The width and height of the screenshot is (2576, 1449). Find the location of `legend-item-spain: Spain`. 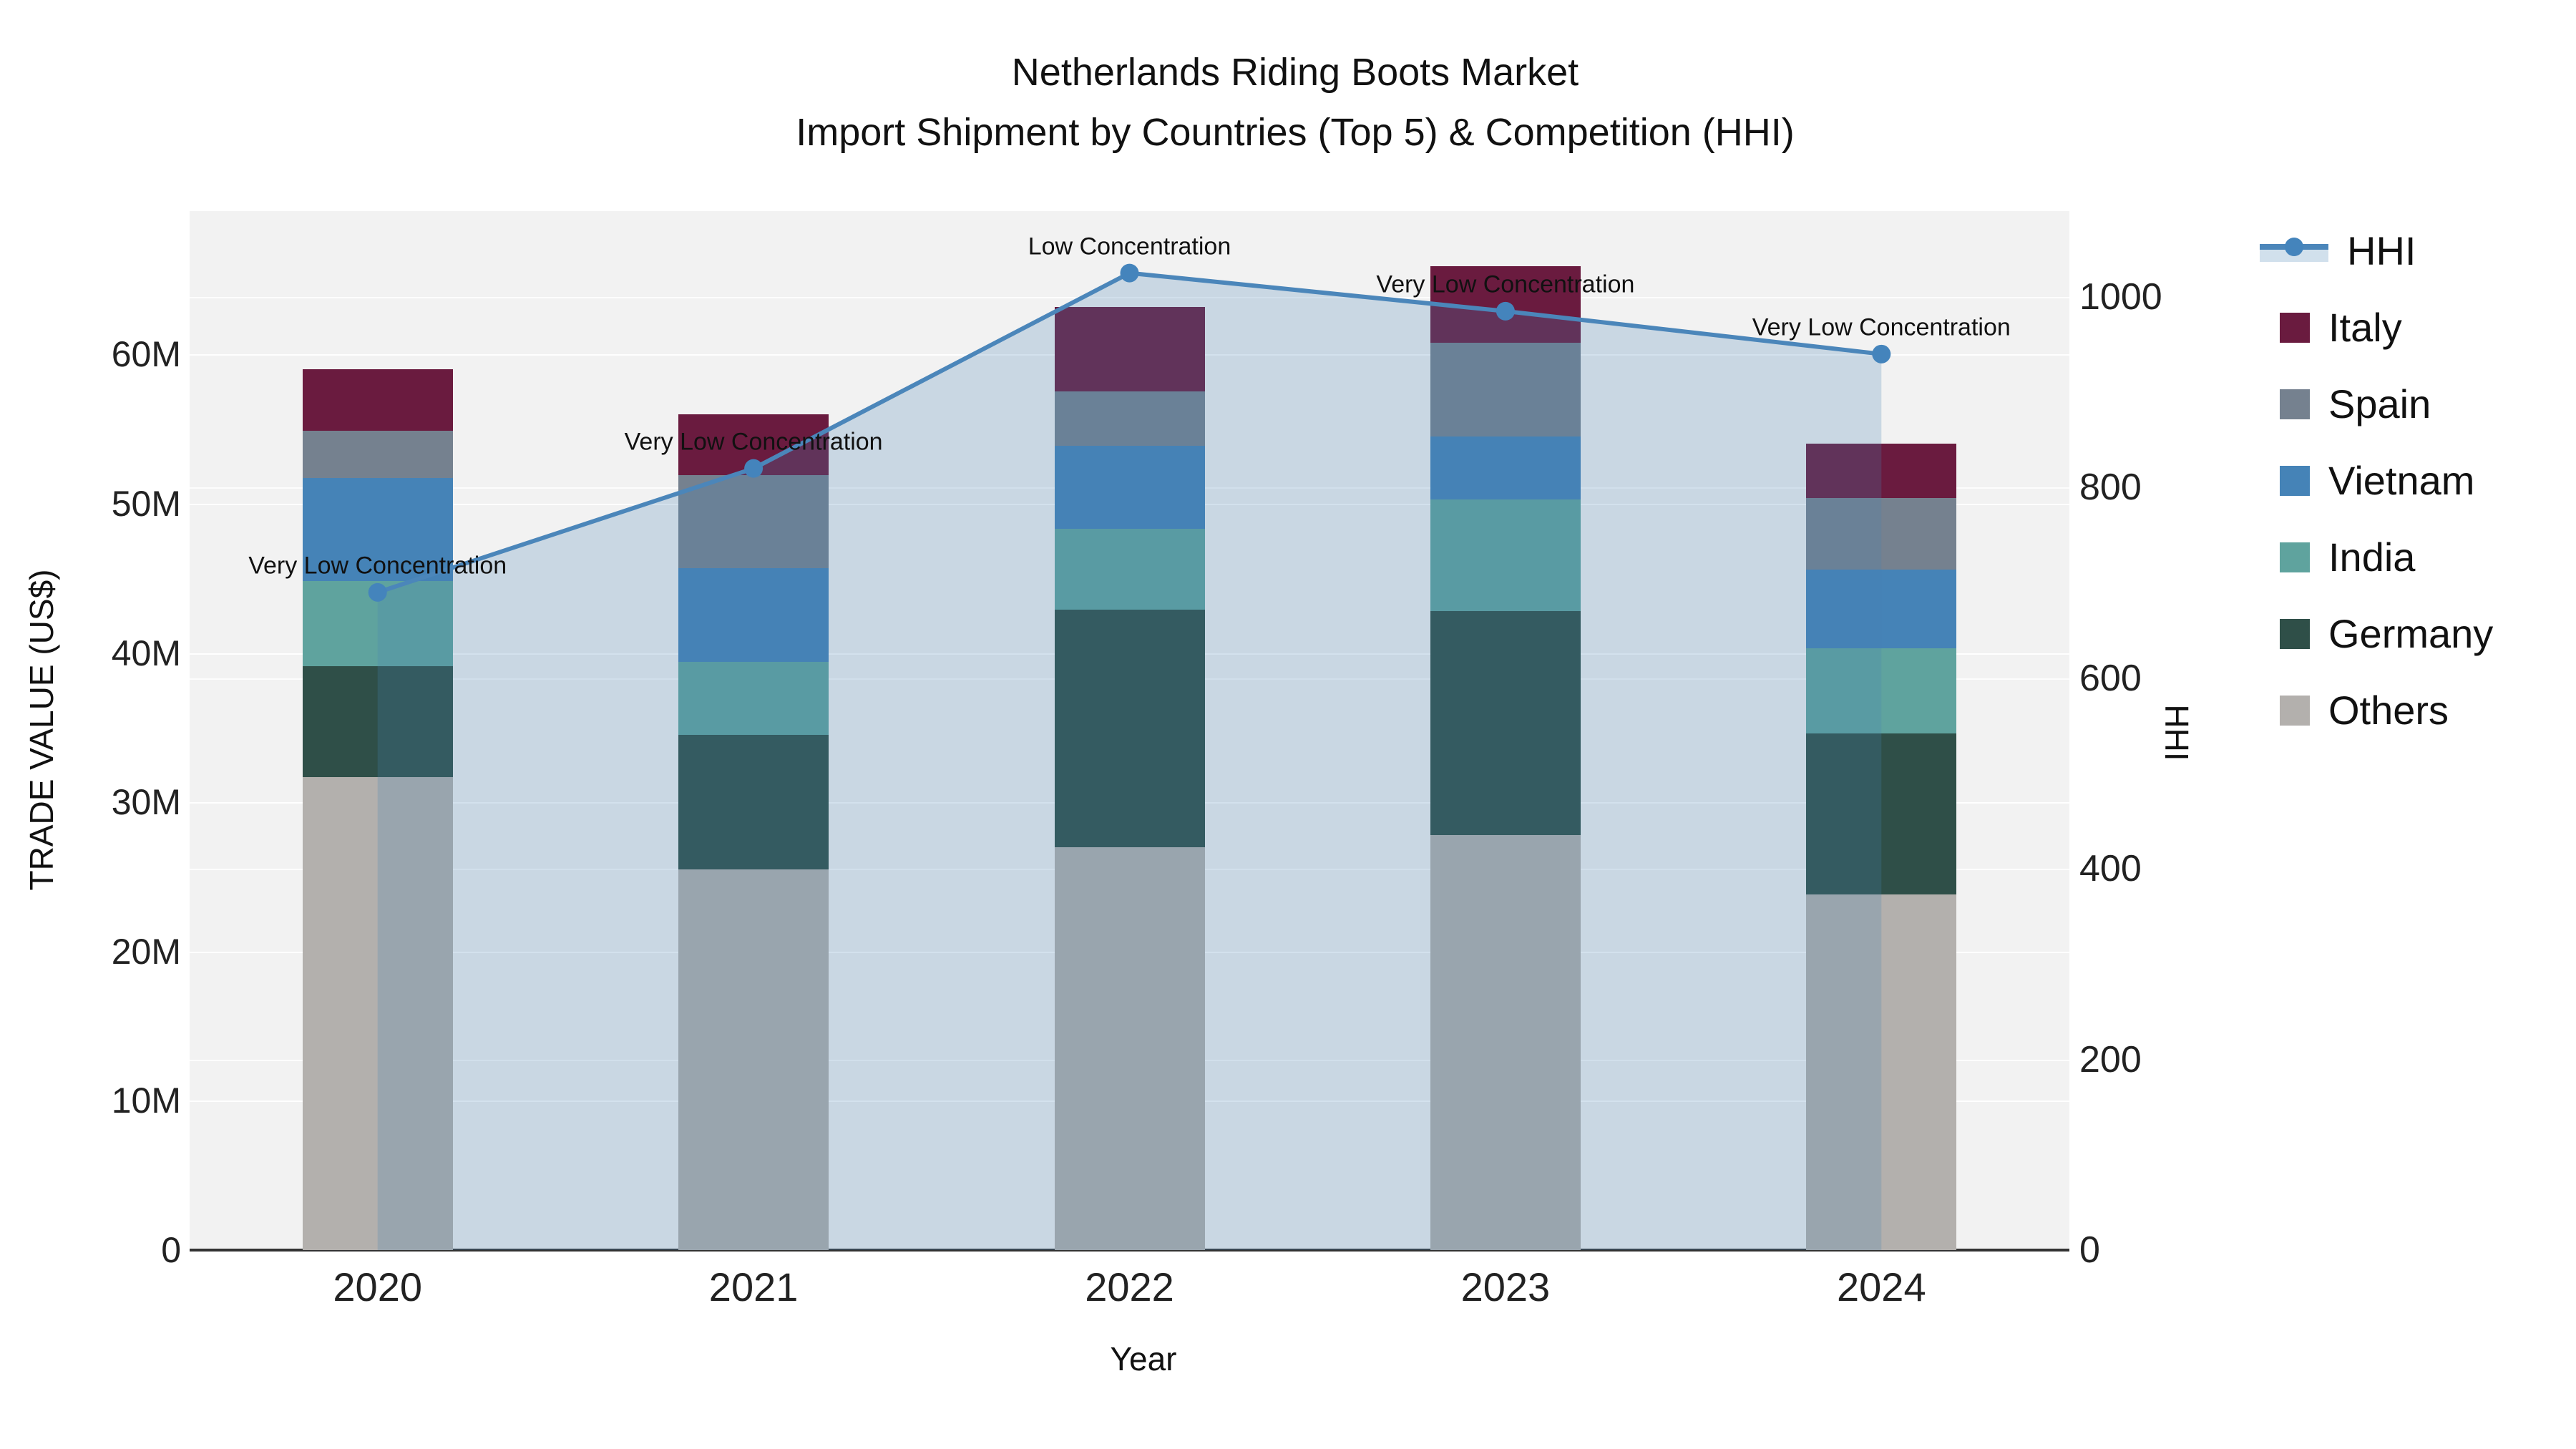

legend-item-spain: Spain is located at coordinates (2376, 404).